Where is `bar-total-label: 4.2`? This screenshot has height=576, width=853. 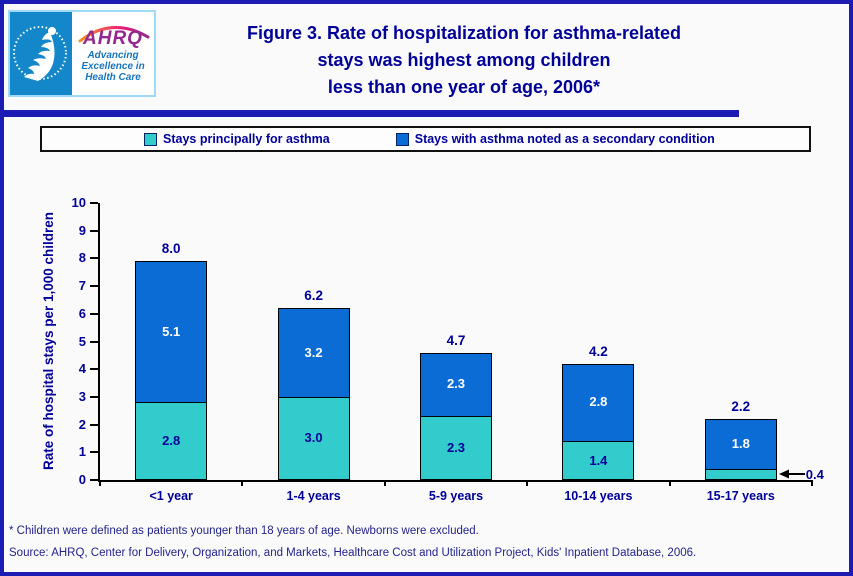
bar-total-label: 4.2 is located at coordinates (598, 351).